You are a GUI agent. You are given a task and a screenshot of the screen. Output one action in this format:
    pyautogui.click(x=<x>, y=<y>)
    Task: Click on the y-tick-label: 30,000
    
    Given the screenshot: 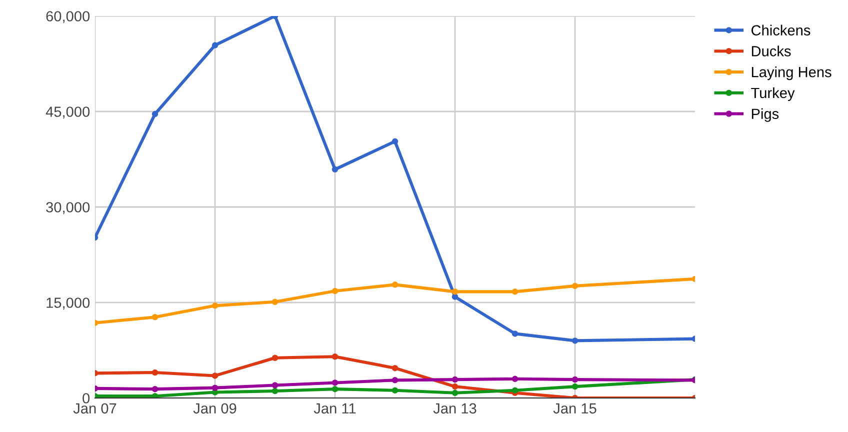 What is the action you would take?
    pyautogui.click(x=68, y=208)
    